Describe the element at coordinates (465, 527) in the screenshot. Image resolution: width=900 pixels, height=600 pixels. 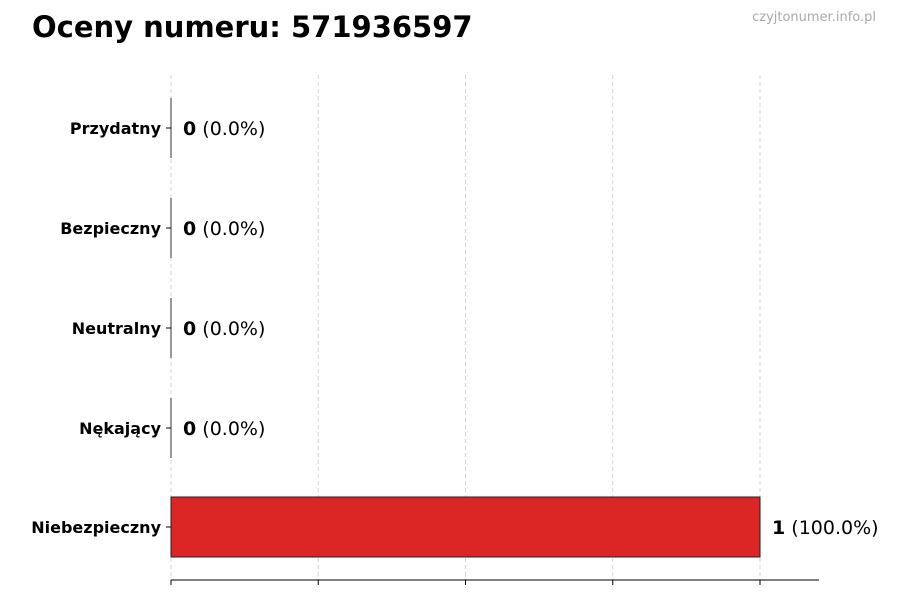
I see `bar-niebezpieczny` at that location.